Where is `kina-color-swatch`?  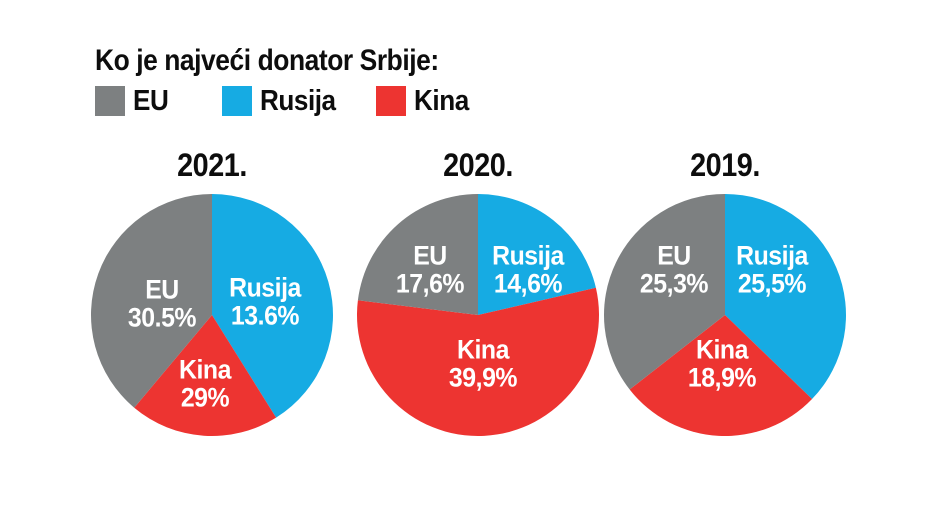
kina-color-swatch is located at coordinates (391, 101).